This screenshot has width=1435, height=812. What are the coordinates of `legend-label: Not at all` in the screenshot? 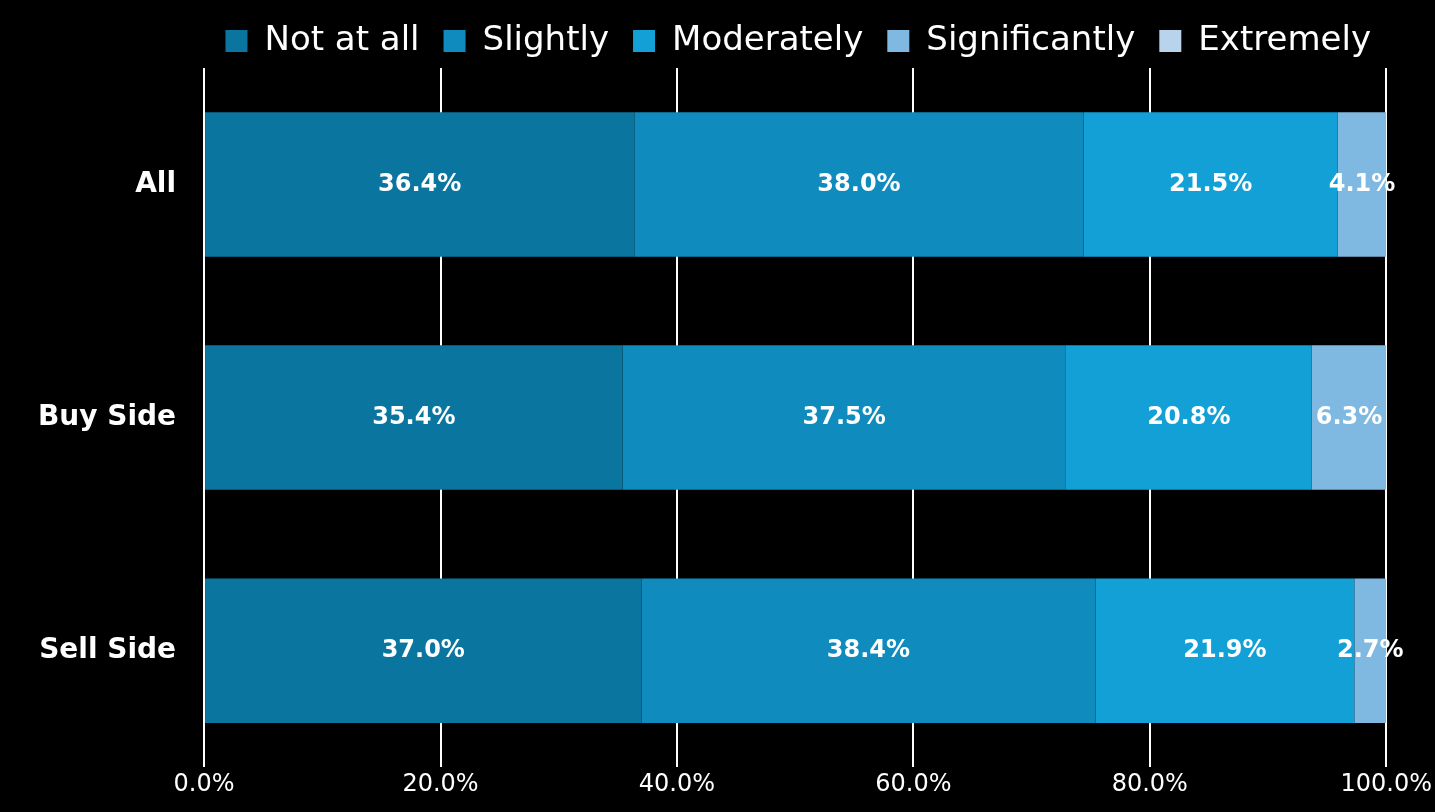 It's located at (342, 37).